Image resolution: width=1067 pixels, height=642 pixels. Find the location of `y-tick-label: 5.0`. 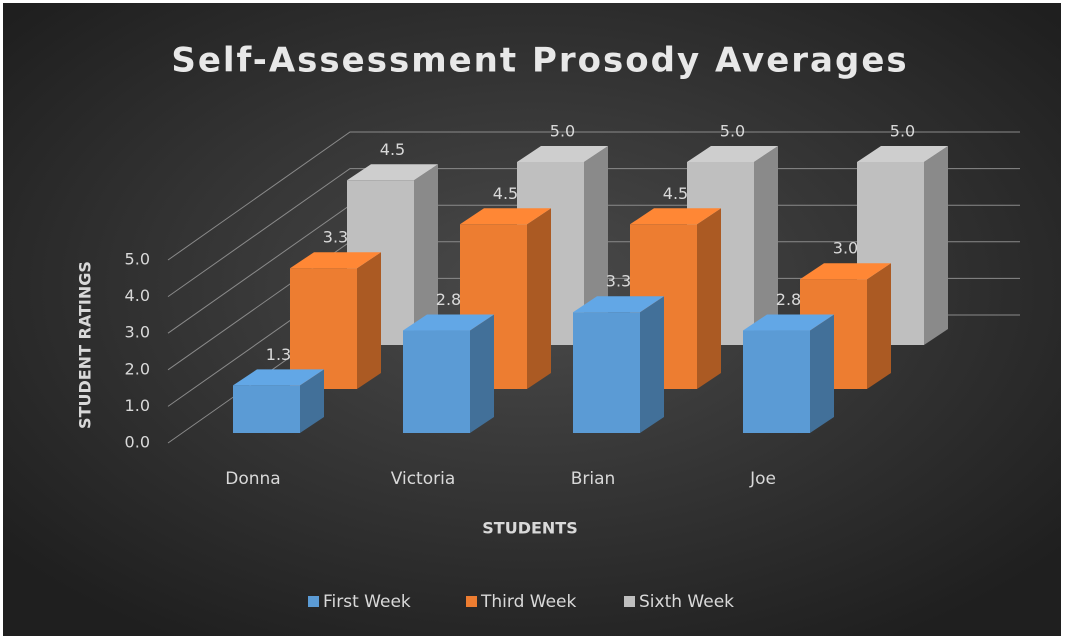

y-tick-label: 5.0 is located at coordinates (137, 259).